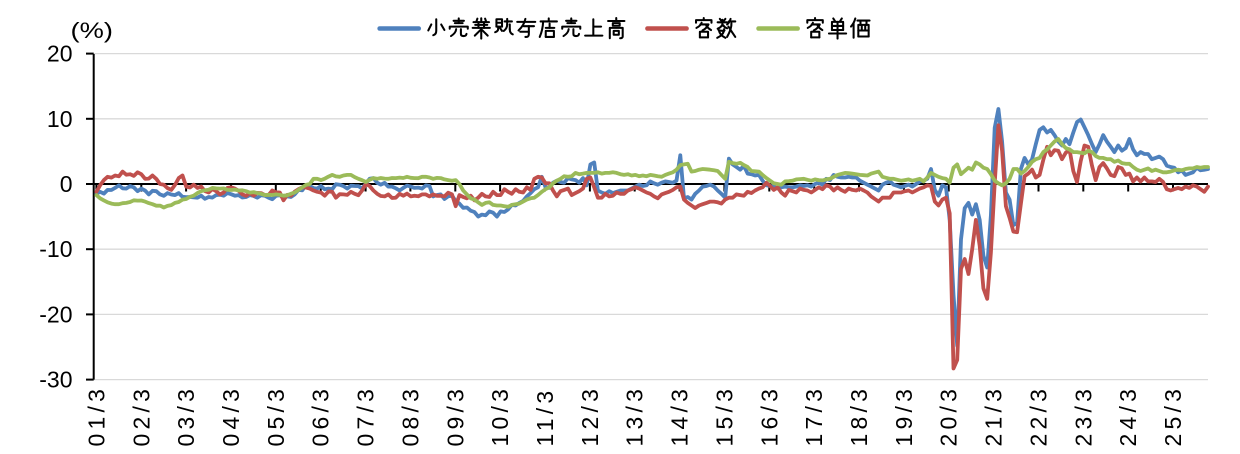 Image resolution: width=1240 pixels, height=454 pixels. I want to click on svg-text: 10, so click(60, 119).